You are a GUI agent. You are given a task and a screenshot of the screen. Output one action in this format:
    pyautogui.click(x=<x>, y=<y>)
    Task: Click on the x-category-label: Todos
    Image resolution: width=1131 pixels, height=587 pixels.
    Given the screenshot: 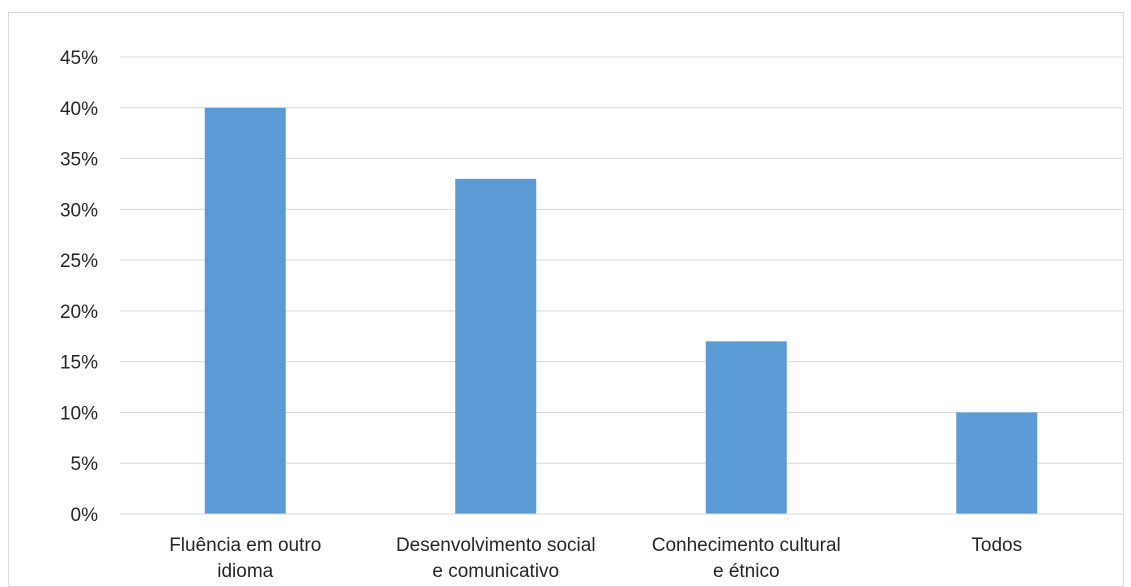 What is the action you would take?
    pyautogui.click(x=996, y=545)
    